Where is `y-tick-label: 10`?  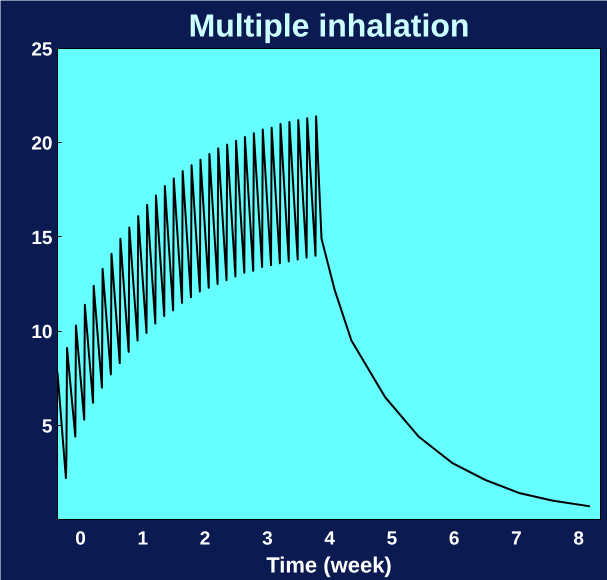
y-tick-label: 10 is located at coordinates (42, 333).